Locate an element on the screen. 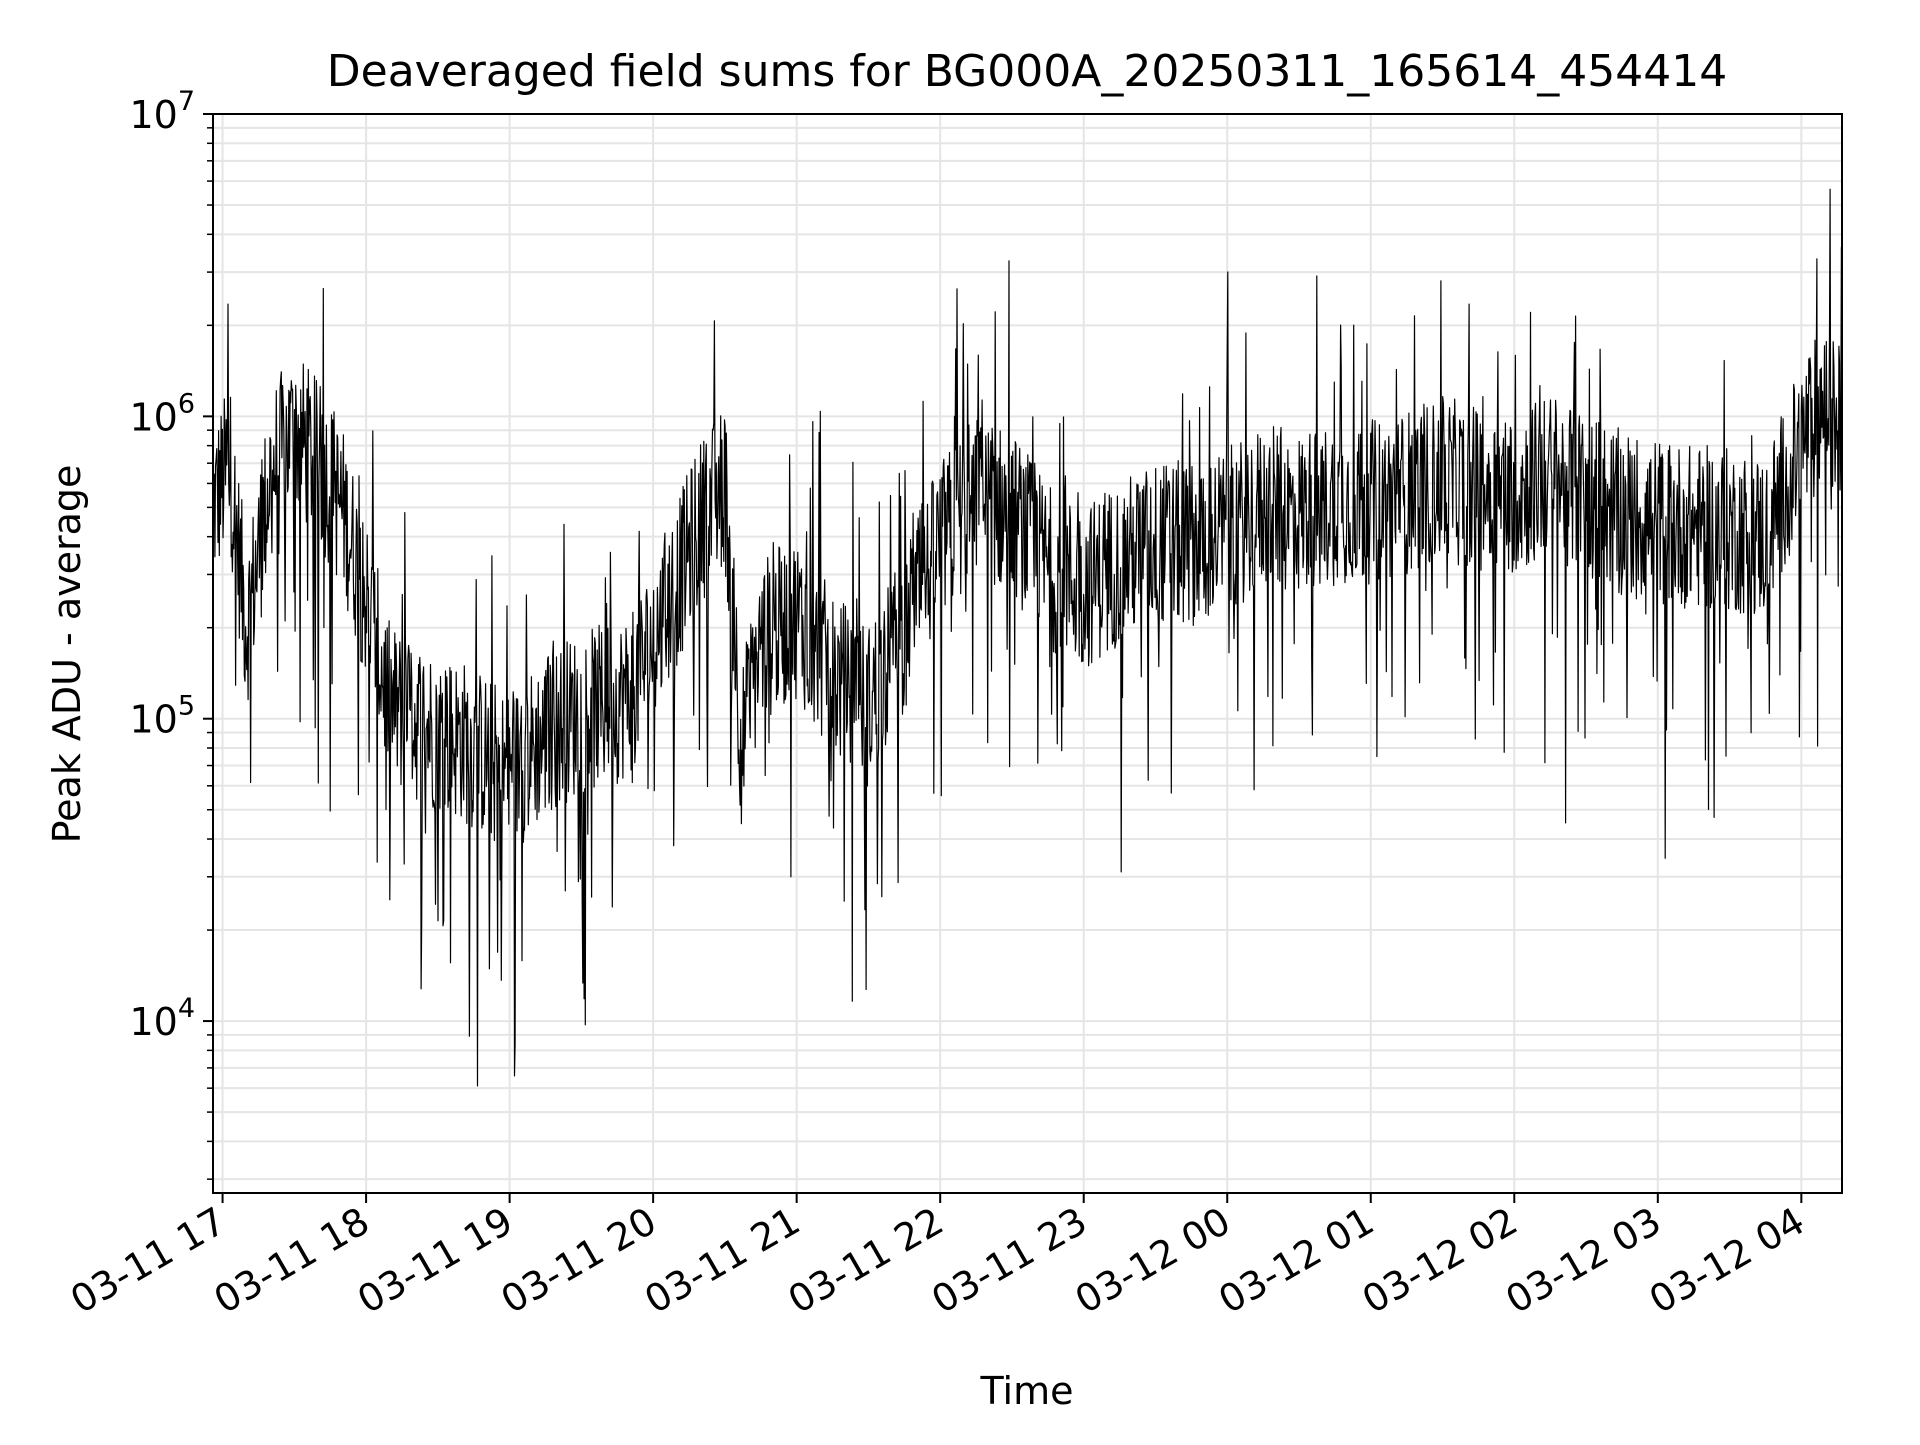  y-tick-label: 10⁴ is located at coordinates (162, 1018).